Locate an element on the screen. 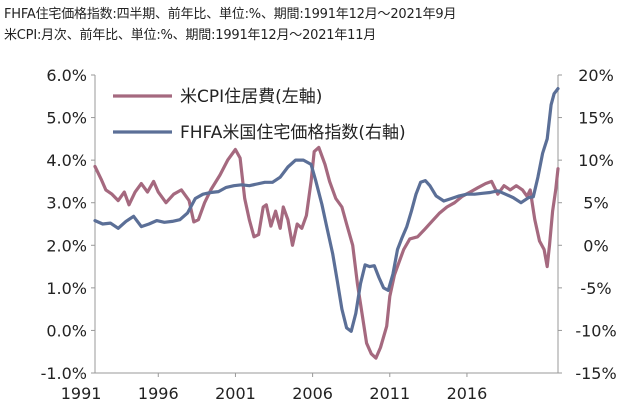 This screenshot has width=640, height=414. right-y-tick-label: -15% is located at coordinates (595, 373).